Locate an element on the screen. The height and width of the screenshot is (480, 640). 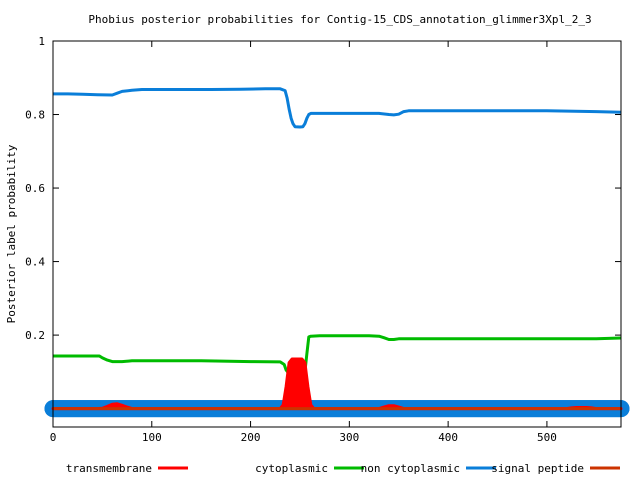
series-line-signal-peptide is located at coordinates (337, 108).